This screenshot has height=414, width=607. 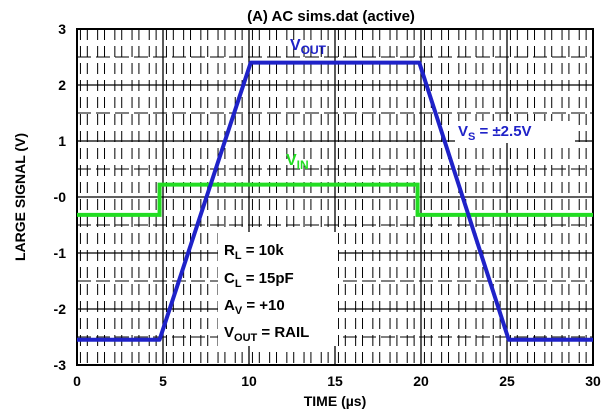 I want to click on x-tick-label: 5, so click(x=163, y=381).